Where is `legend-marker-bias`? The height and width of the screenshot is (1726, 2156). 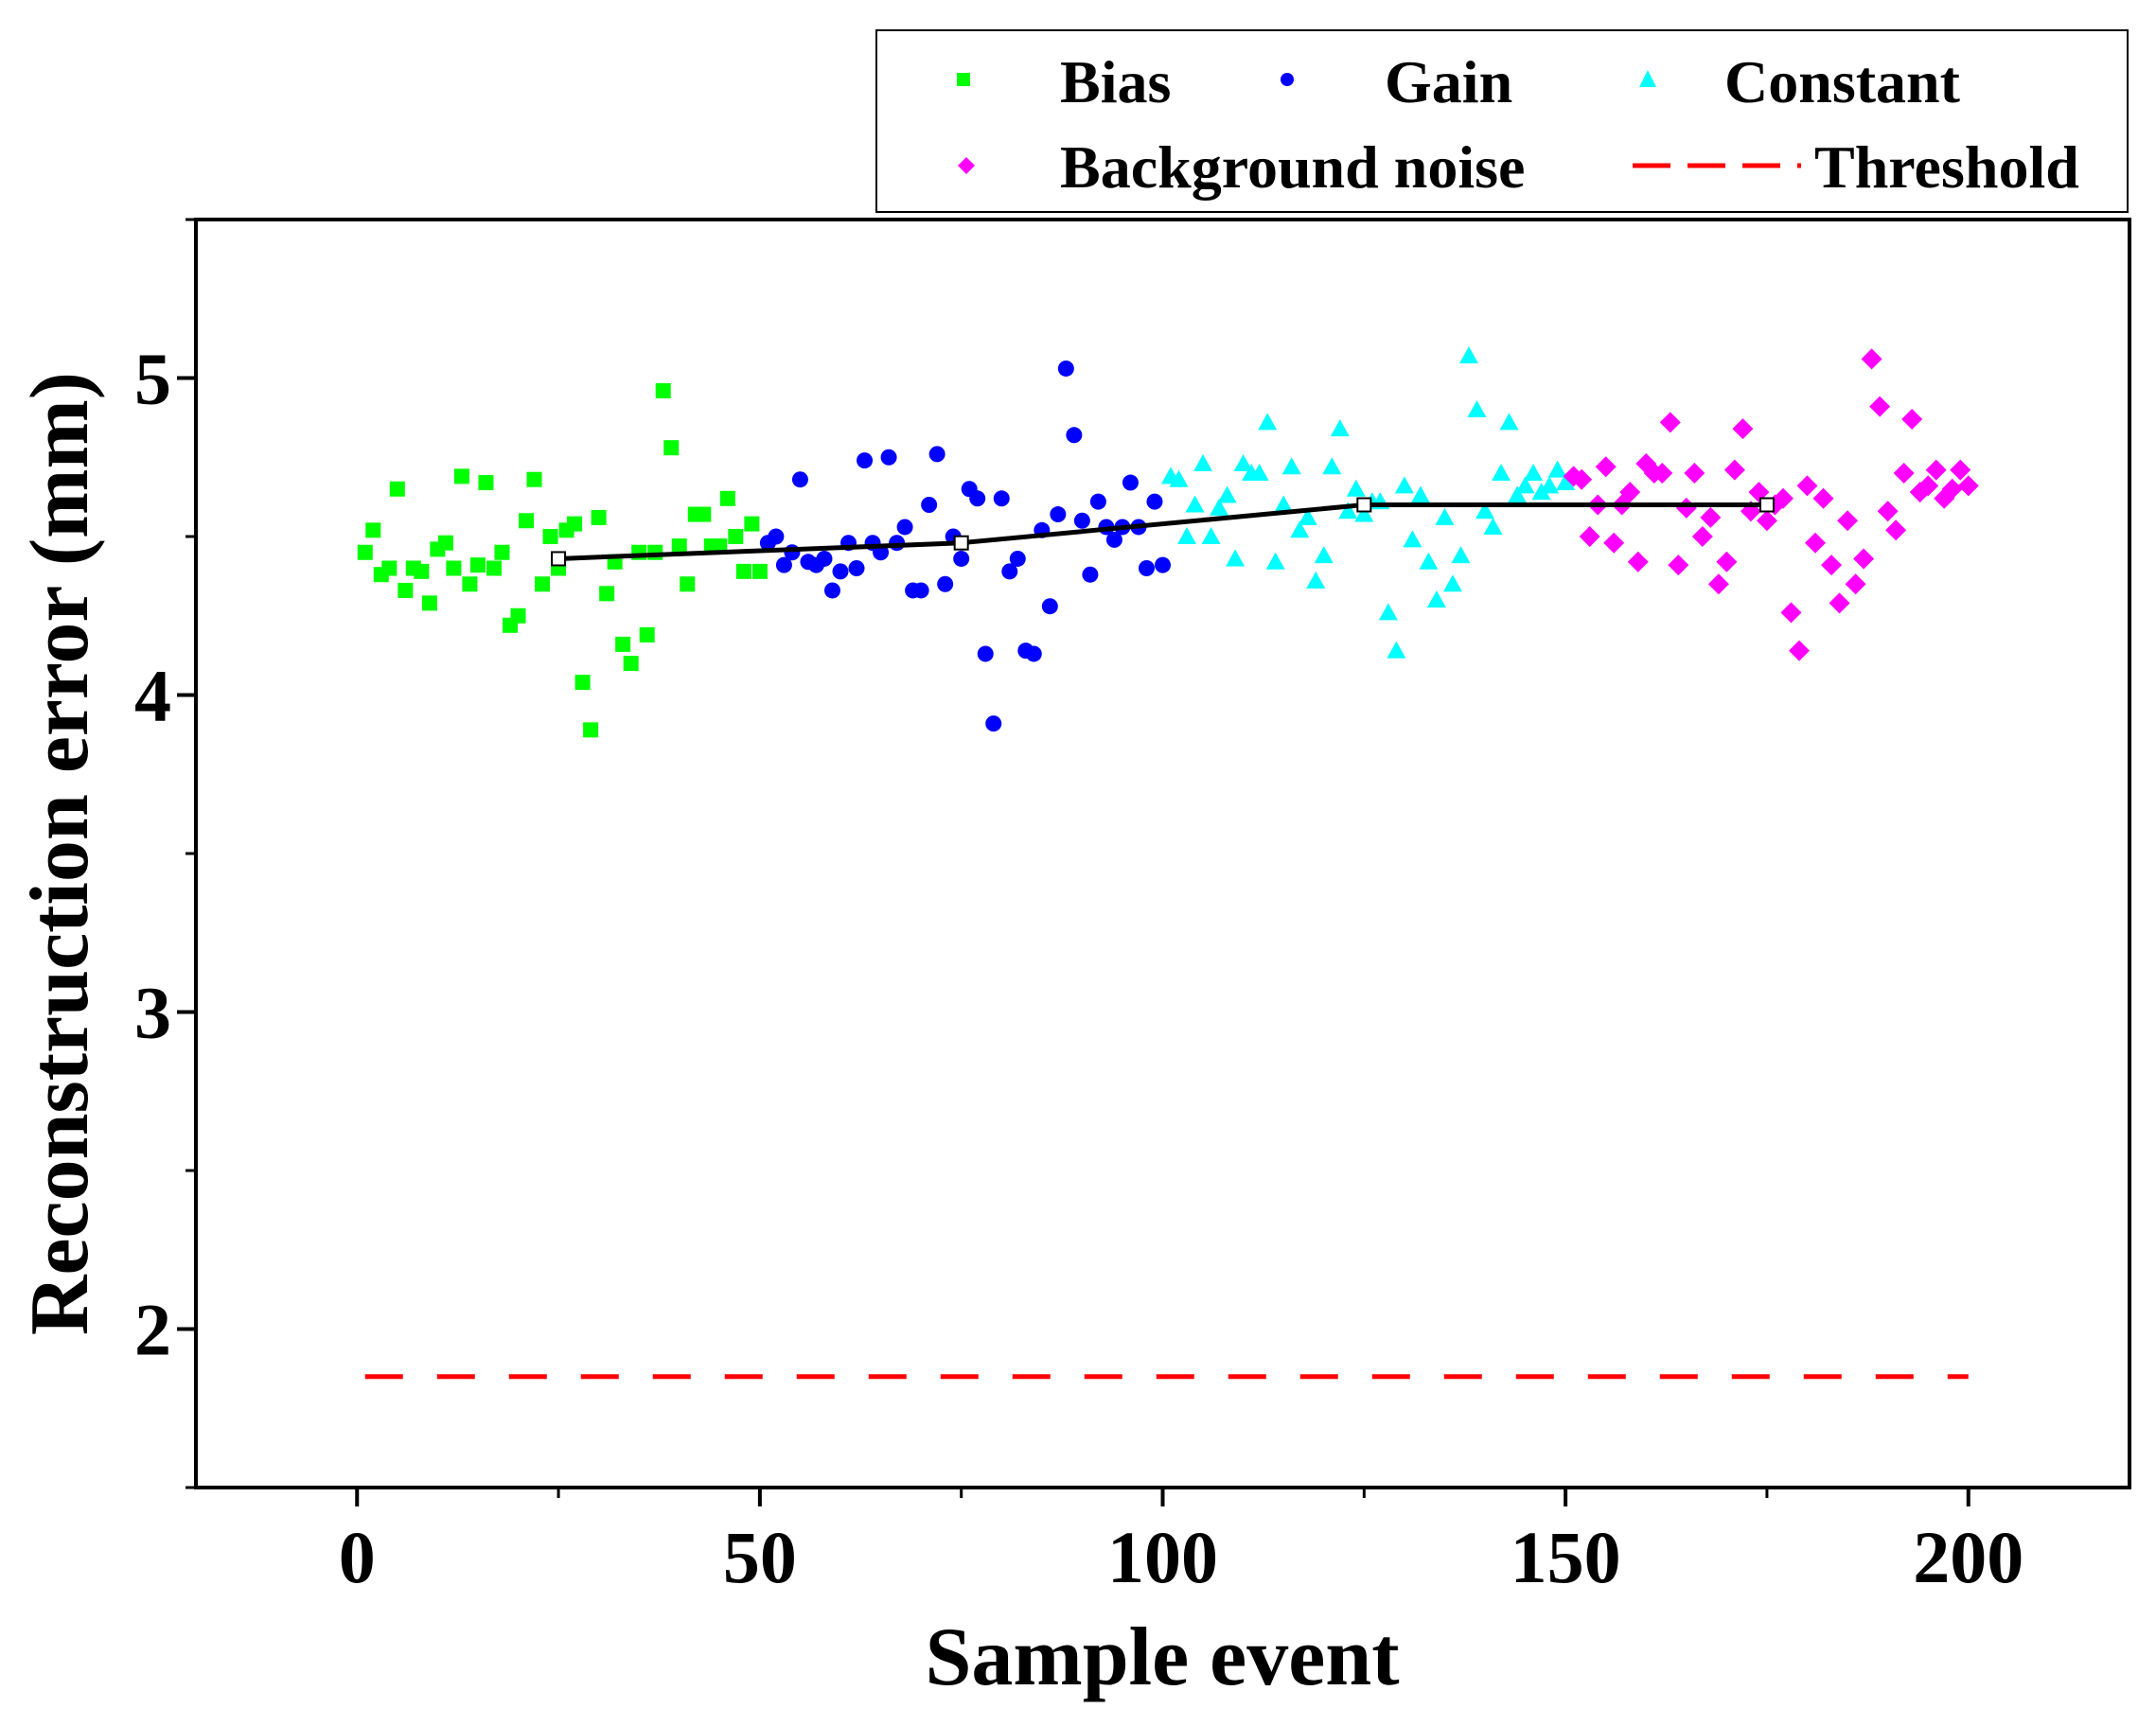
legend-marker-bias is located at coordinates (963, 79).